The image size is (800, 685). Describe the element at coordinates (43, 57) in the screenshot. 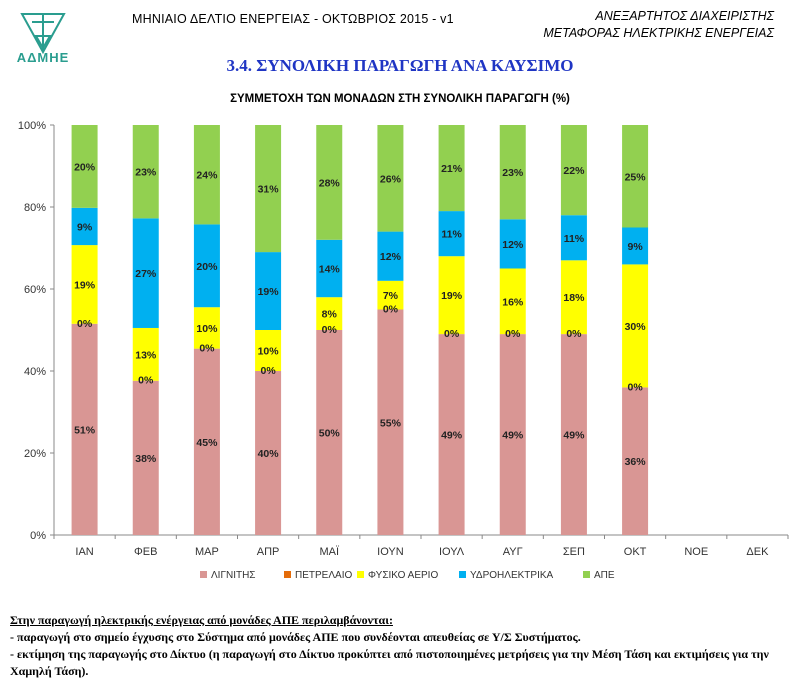

I see `logo-text: ΑΔΜΗΕ` at that location.